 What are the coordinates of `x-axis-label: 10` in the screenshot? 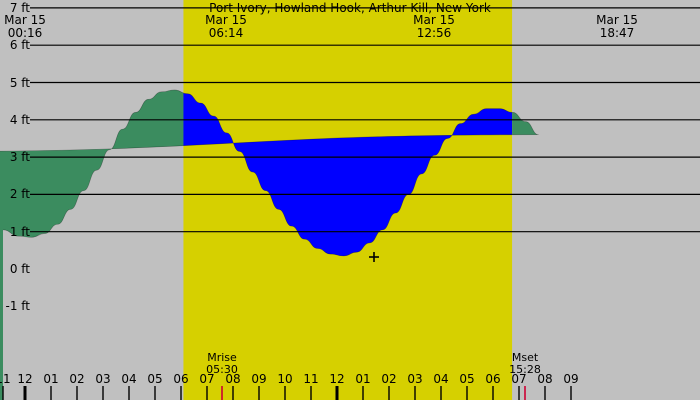 It's located at (285, 379).